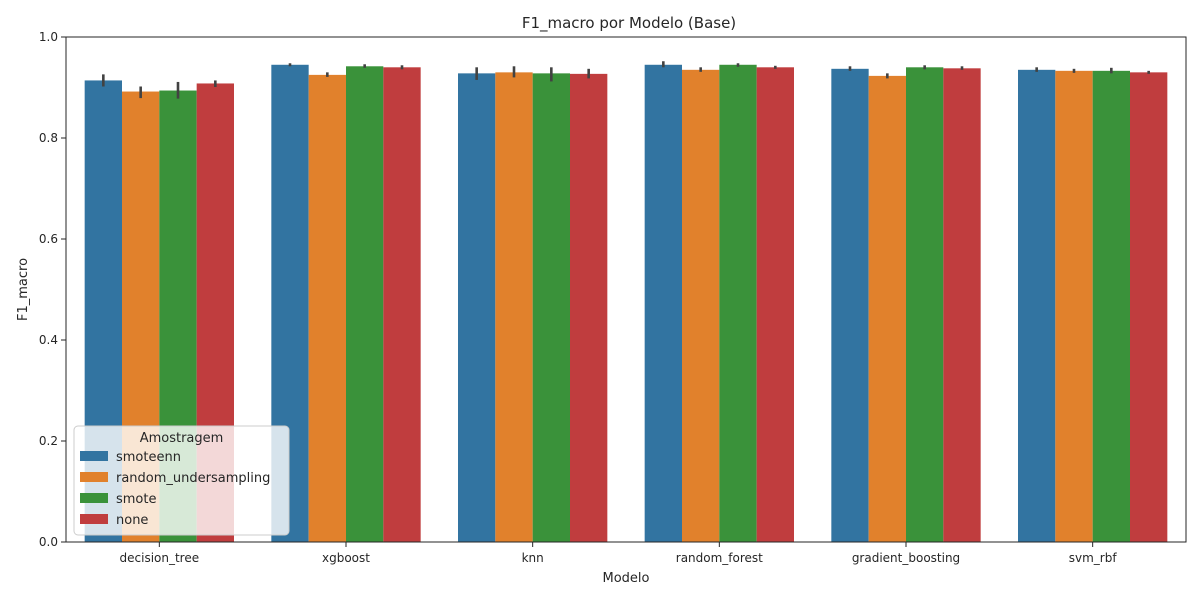 Image resolution: width=1200 pixels, height=600 pixels. What do you see at coordinates (160, 558) in the screenshot?
I see `x-tick-label: decision_tree` at bounding box center [160, 558].